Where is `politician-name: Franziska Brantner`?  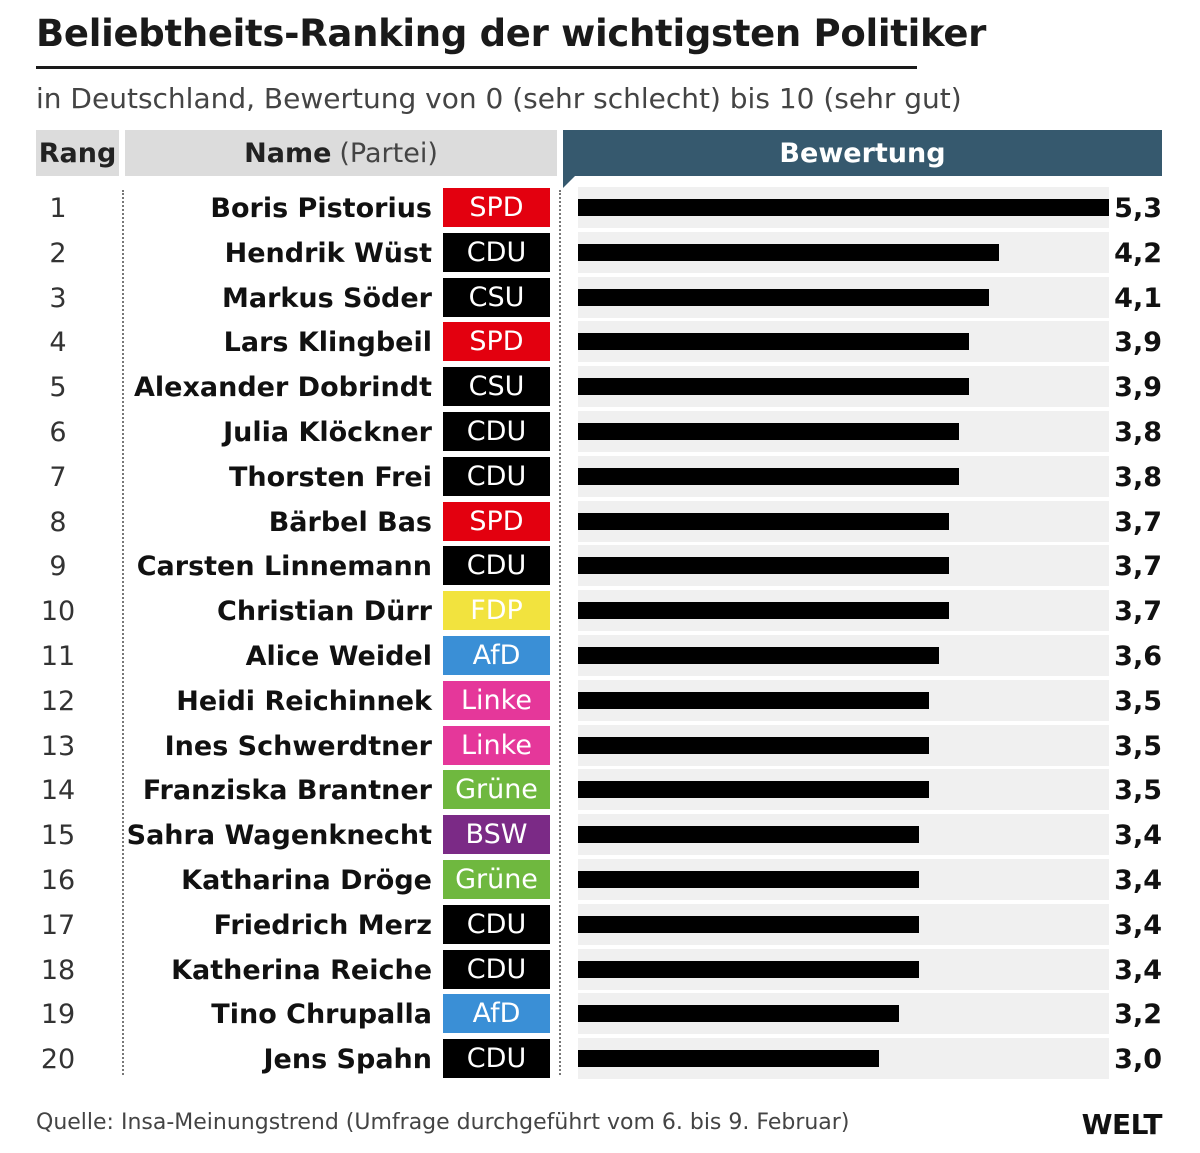
politician-name: Franziska Brantner is located at coordinates (287, 791).